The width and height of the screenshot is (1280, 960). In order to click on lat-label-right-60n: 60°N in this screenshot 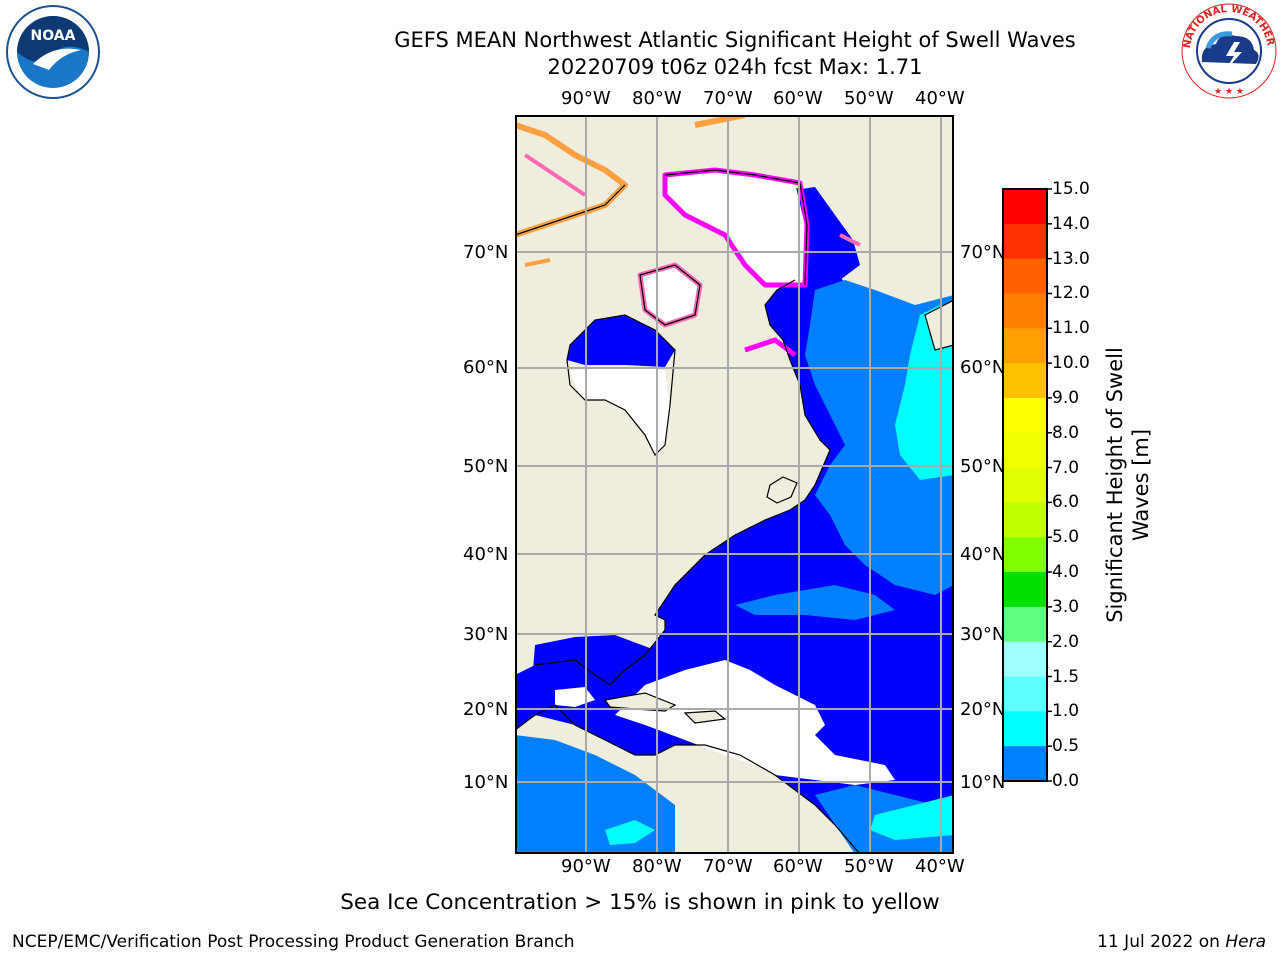, I will do `click(983, 367)`.